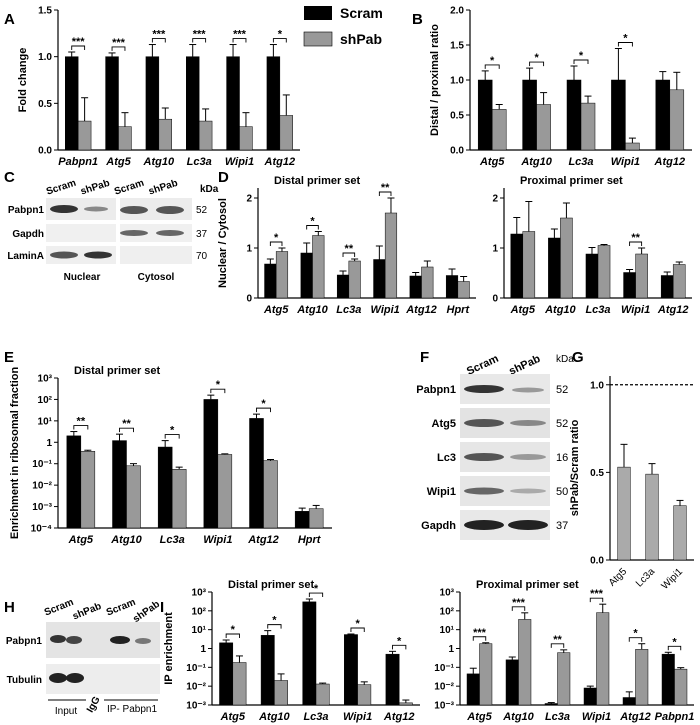 The image size is (700, 725). I want to click on significance-label: ***, so click(240, 35).